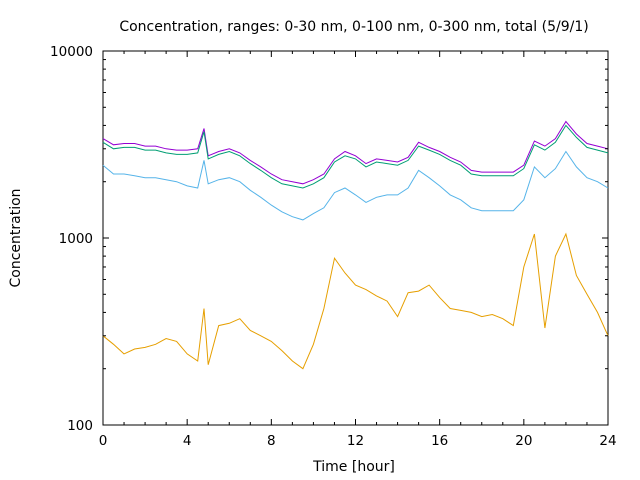 This screenshot has height=480, width=640. What do you see at coordinates (187, 441) in the screenshot?
I see `x-tick-label: 4` at bounding box center [187, 441].